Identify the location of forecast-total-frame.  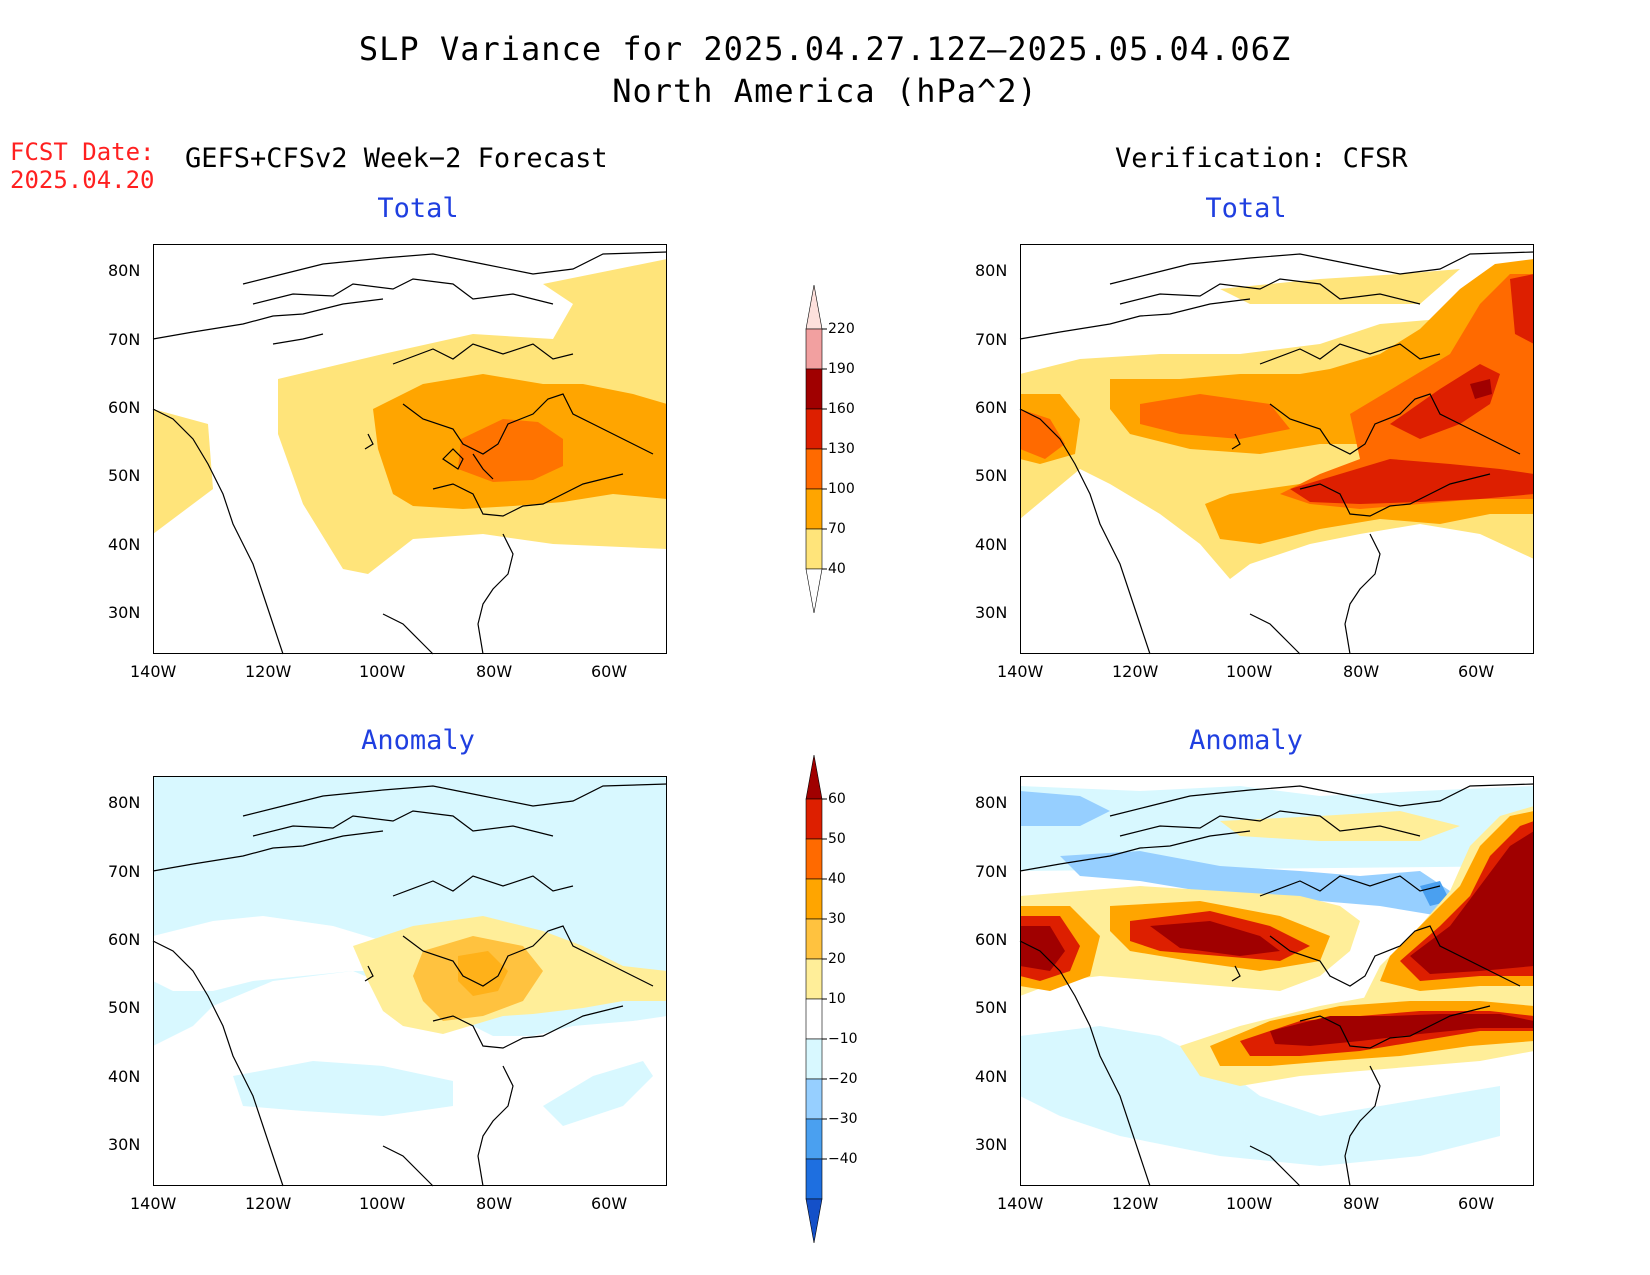
(410, 449).